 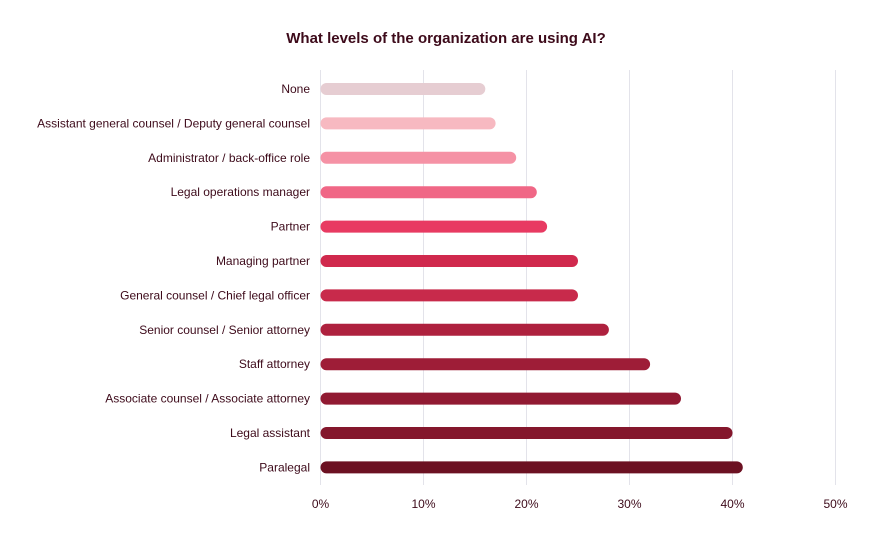 What do you see at coordinates (321, 504) in the screenshot?
I see `x-tick-label: 0%` at bounding box center [321, 504].